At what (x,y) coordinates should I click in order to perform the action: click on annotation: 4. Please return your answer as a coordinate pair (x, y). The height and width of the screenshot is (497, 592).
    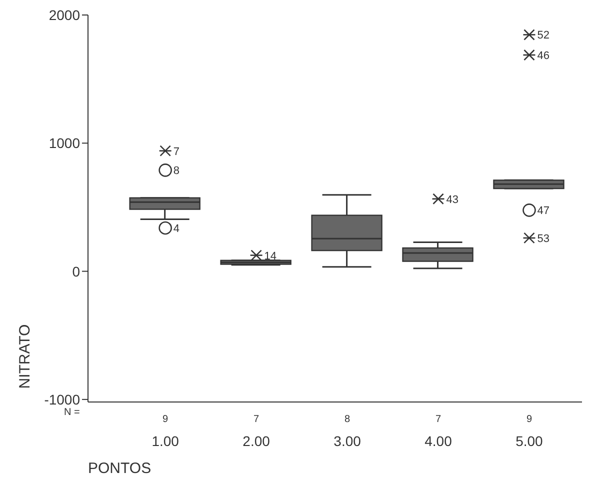
    Looking at the image, I should click on (176, 228).